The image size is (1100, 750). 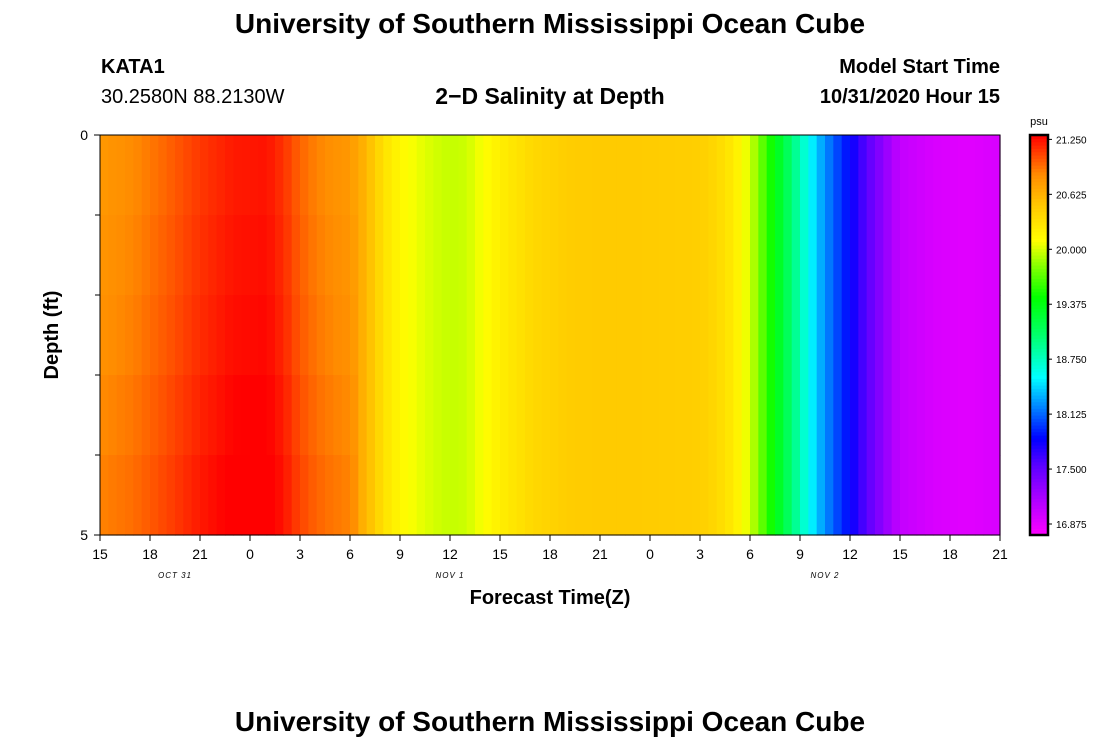 I want to click on colorbar-tick-label: 19.375, so click(x=1071, y=305).